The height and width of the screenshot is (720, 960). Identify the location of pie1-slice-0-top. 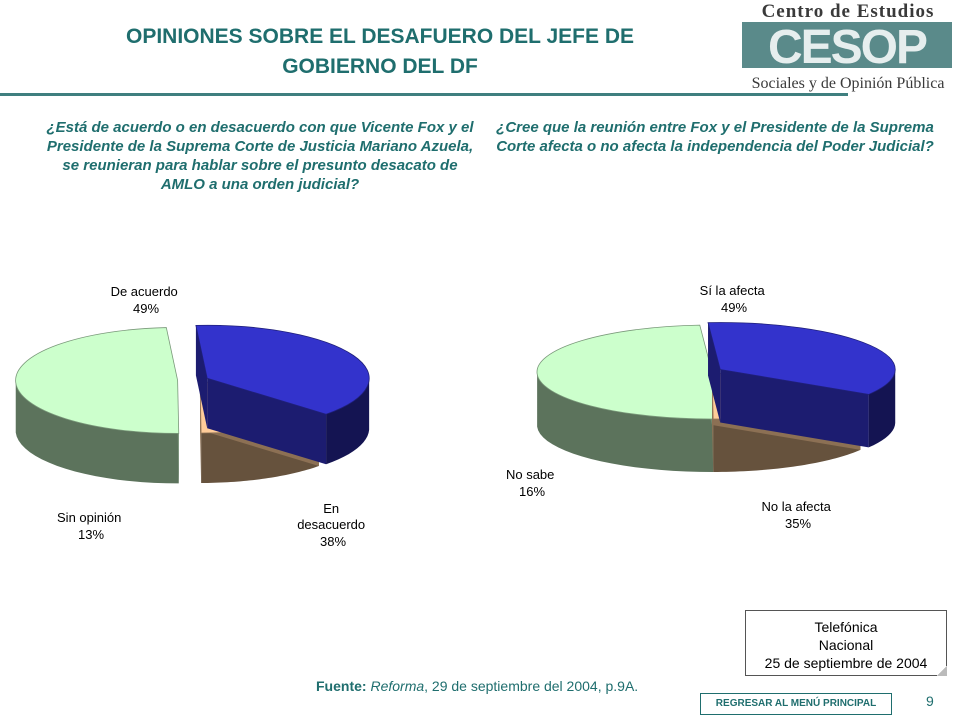
(97, 380).